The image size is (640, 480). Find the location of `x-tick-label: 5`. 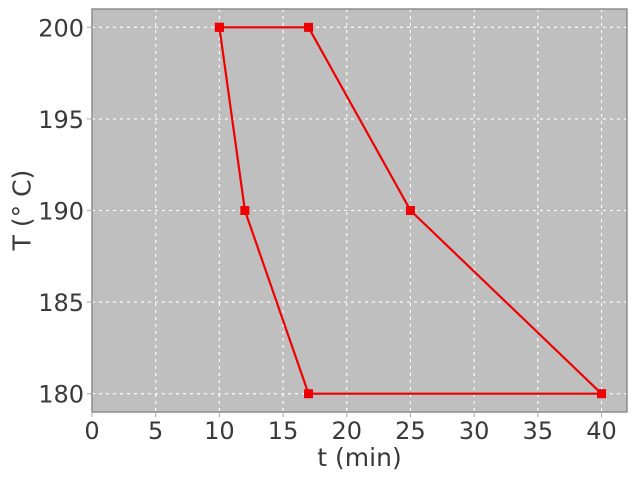

x-tick-label: 5 is located at coordinates (155, 431).